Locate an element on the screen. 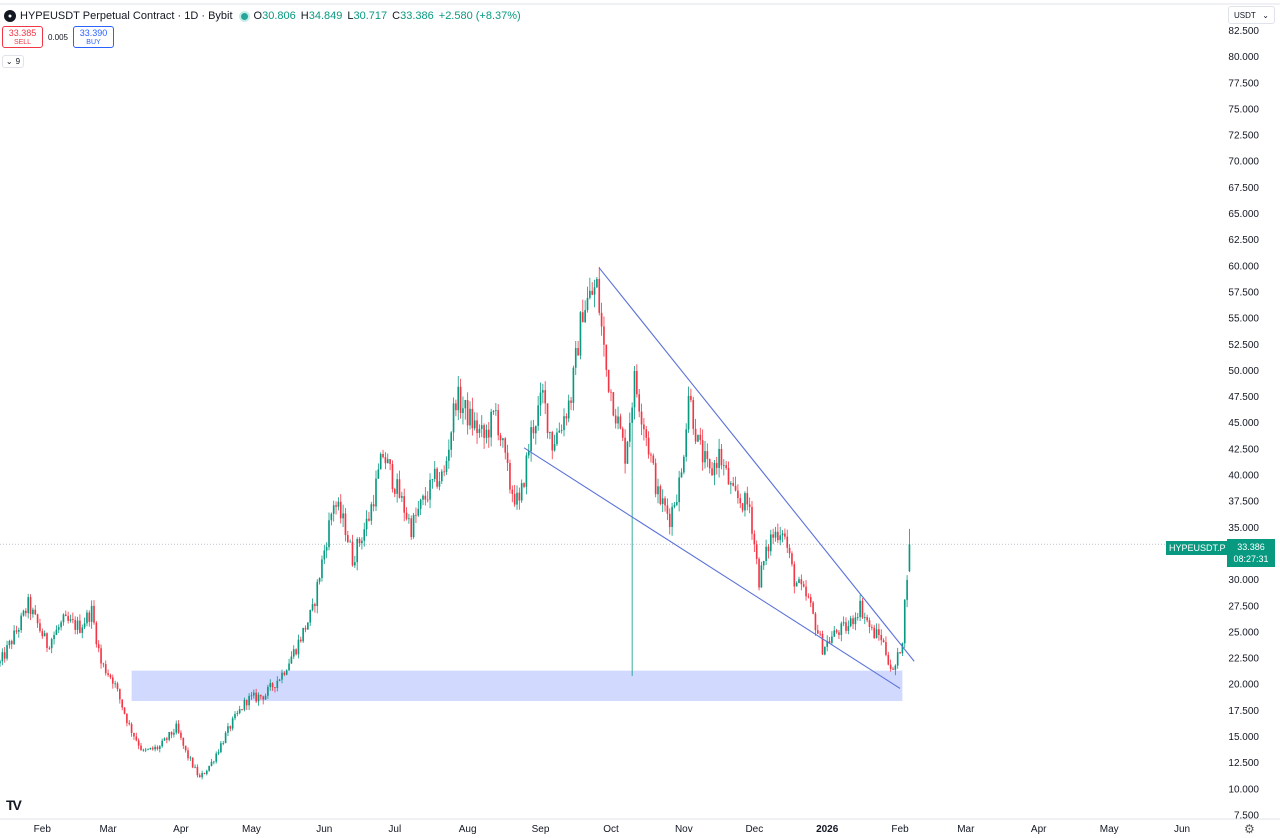 This screenshot has height=838, width=1280. y-tick-label: 70.000 is located at coordinates (1243, 162).